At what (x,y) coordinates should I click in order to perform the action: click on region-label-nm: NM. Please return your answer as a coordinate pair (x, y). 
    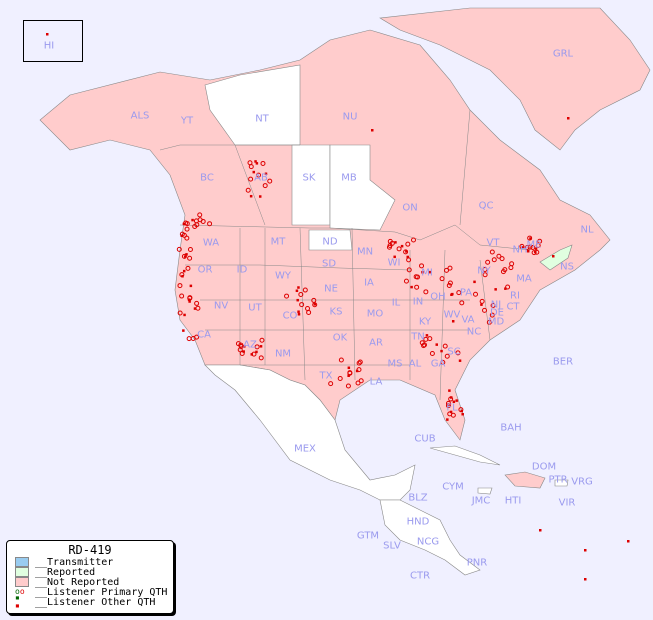
    Looking at the image, I should click on (283, 354).